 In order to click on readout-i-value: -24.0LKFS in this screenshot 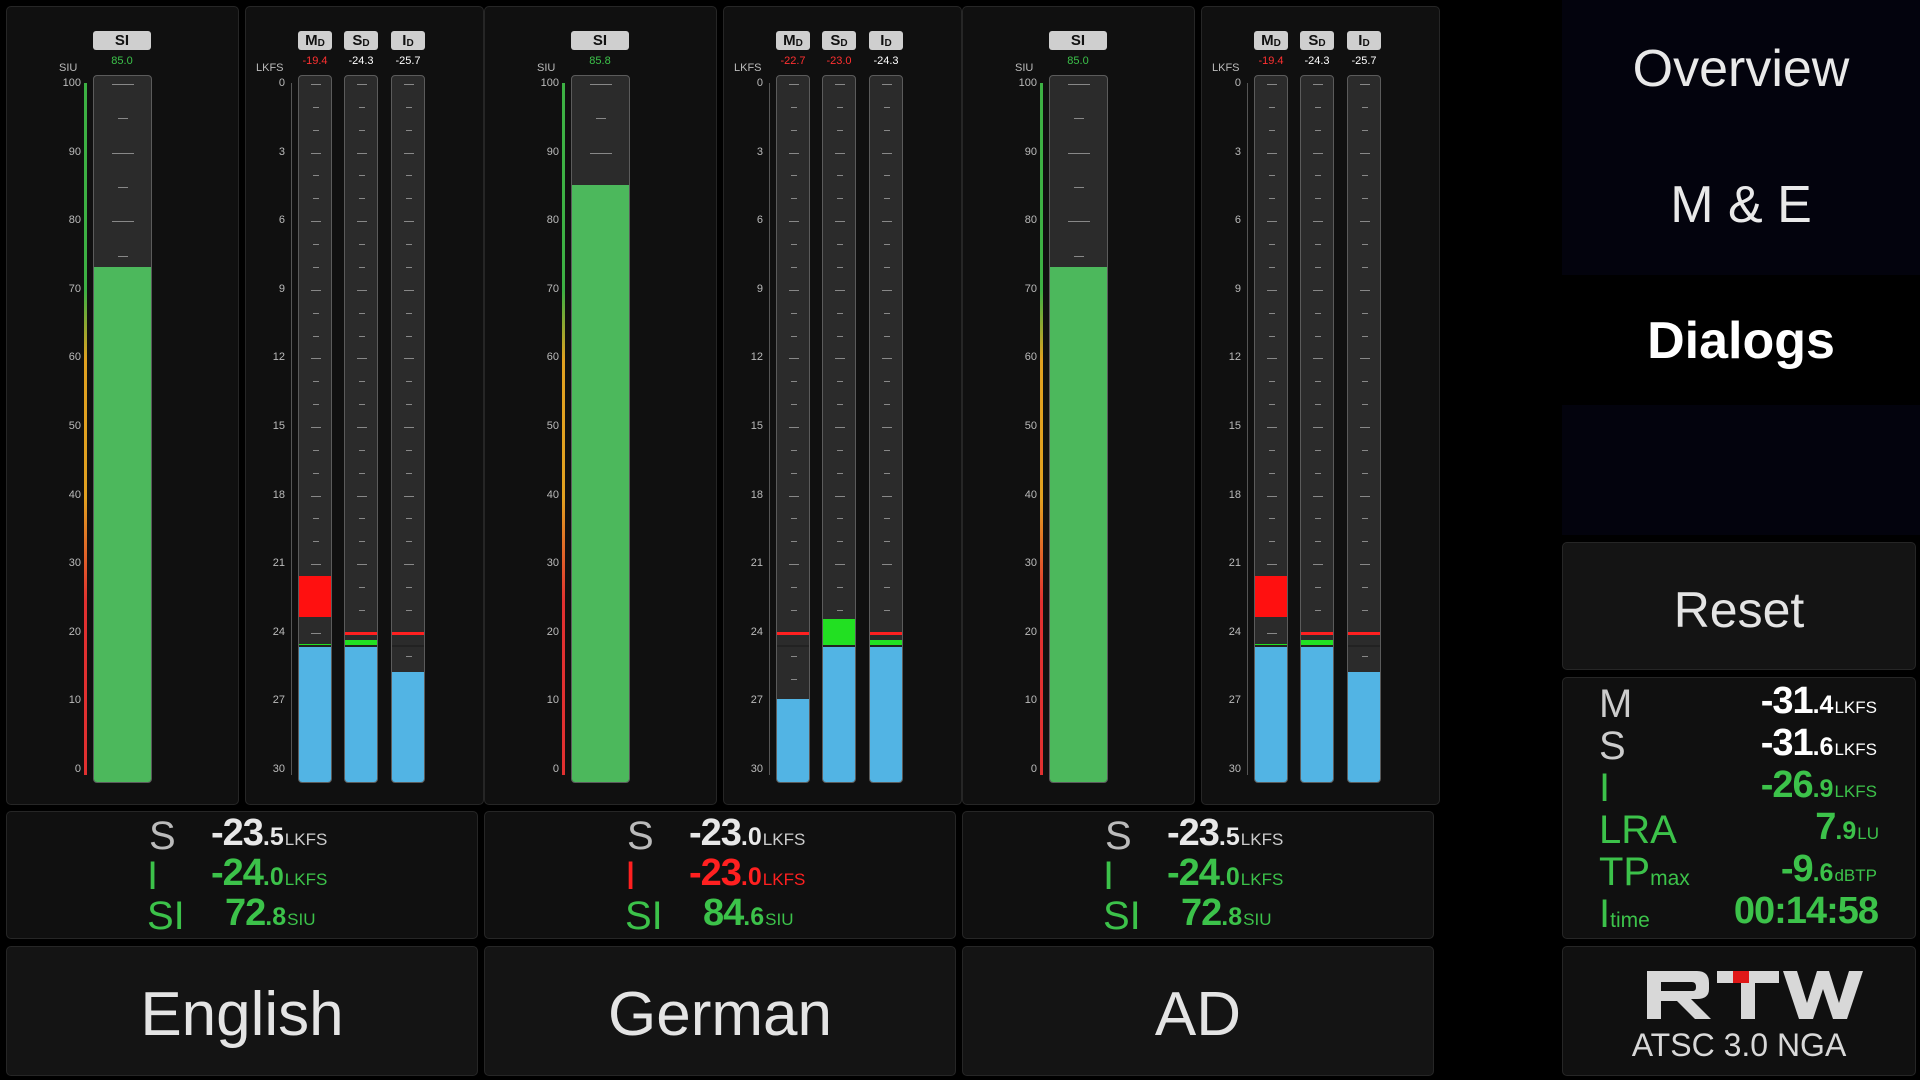, I will do `click(1225, 873)`.